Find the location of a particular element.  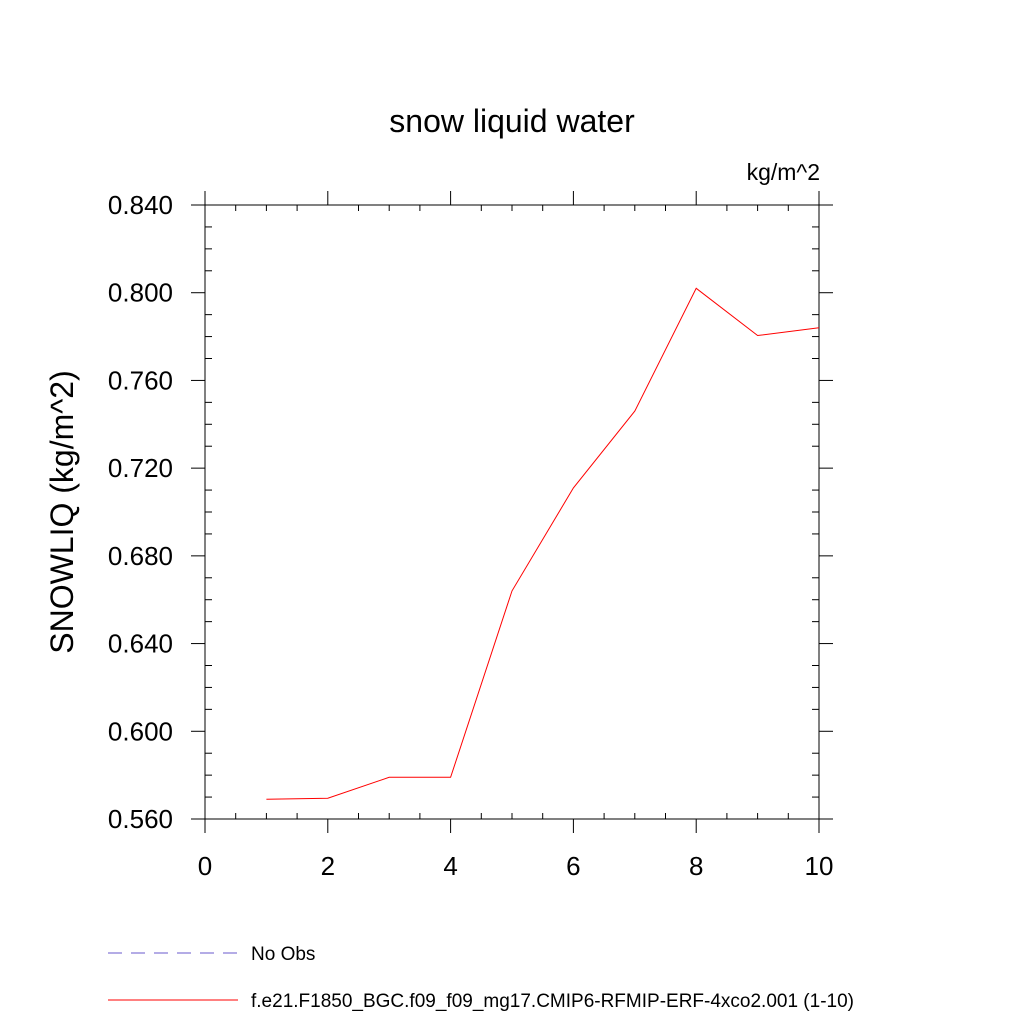

x-tick-label: 4 is located at coordinates (450, 866).